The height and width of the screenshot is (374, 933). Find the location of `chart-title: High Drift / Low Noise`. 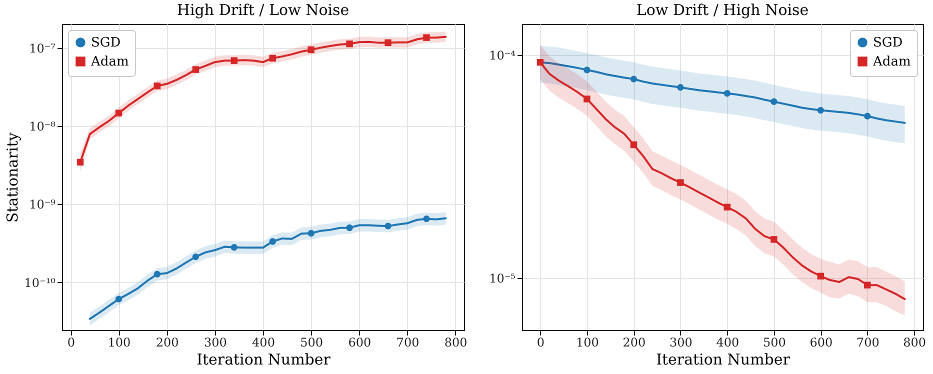

chart-title: High Drift / Low Noise is located at coordinates (263, 10).